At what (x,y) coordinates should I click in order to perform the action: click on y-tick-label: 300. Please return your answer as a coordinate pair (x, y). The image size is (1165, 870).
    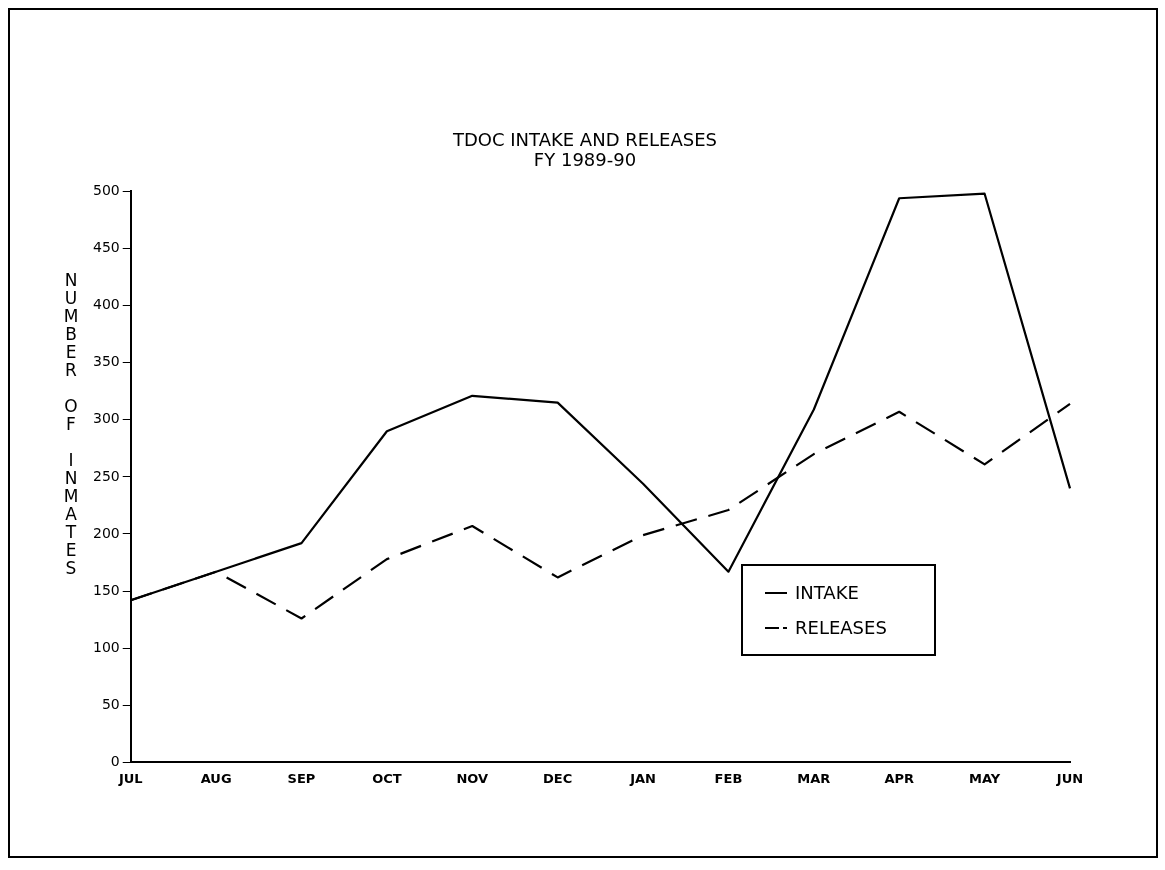
    Looking at the image, I should click on (106, 418).